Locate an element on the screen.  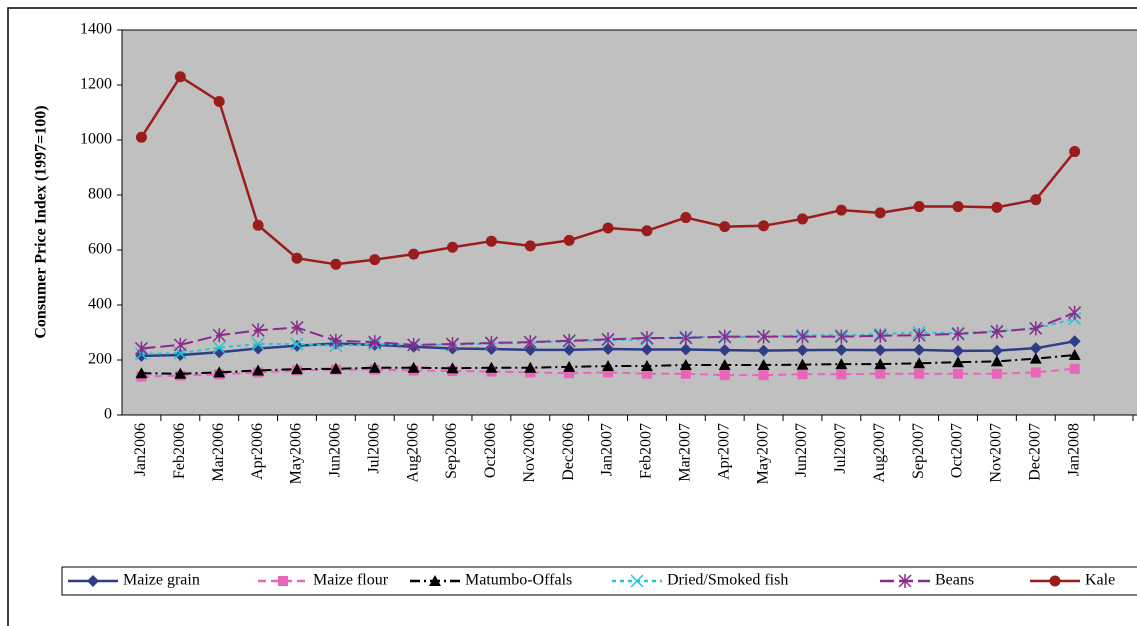
legend-label: Maize grain is located at coordinates (161, 580).